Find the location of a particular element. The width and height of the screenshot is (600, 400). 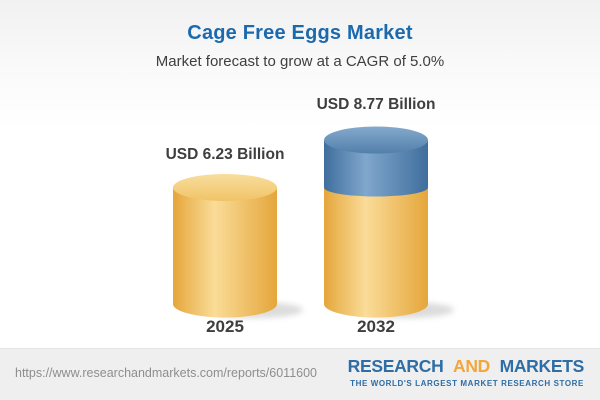

cylinder-bar-2032 is located at coordinates (389, 222).